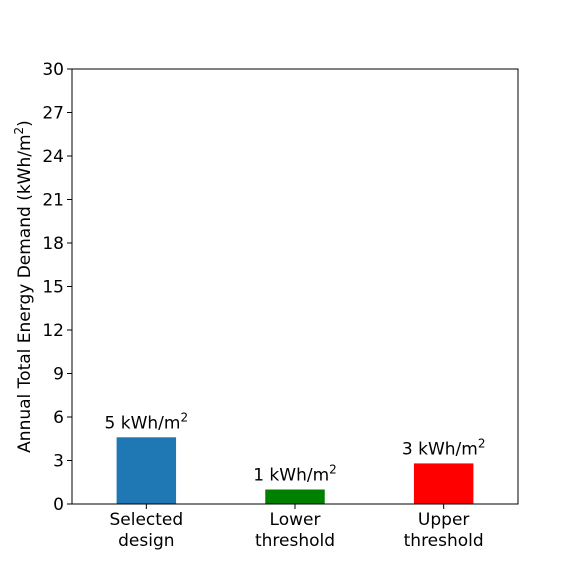 The width and height of the screenshot is (576, 576). Describe the element at coordinates (295, 520) in the screenshot. I see `x-tick-label: Lower` at that location.